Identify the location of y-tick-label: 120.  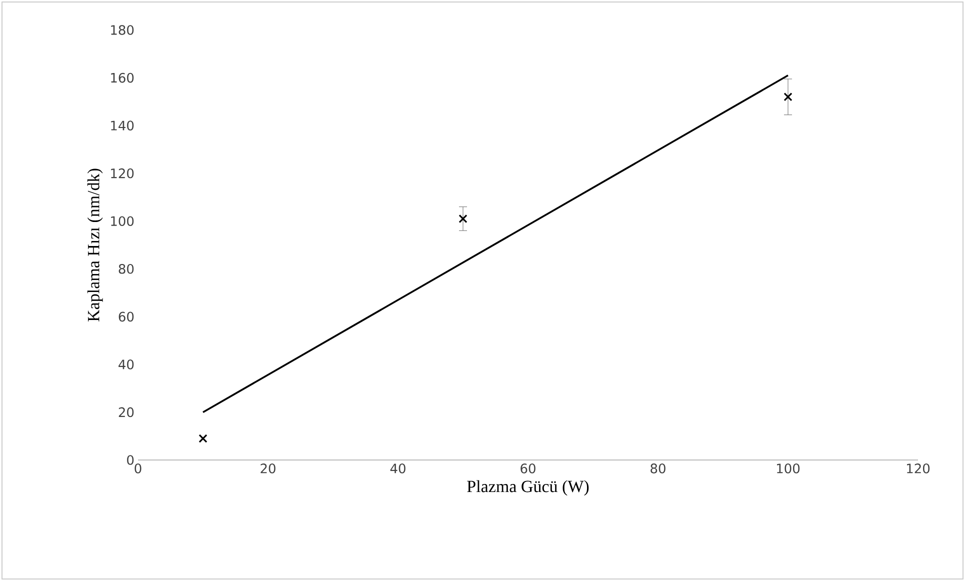
(122, 173).